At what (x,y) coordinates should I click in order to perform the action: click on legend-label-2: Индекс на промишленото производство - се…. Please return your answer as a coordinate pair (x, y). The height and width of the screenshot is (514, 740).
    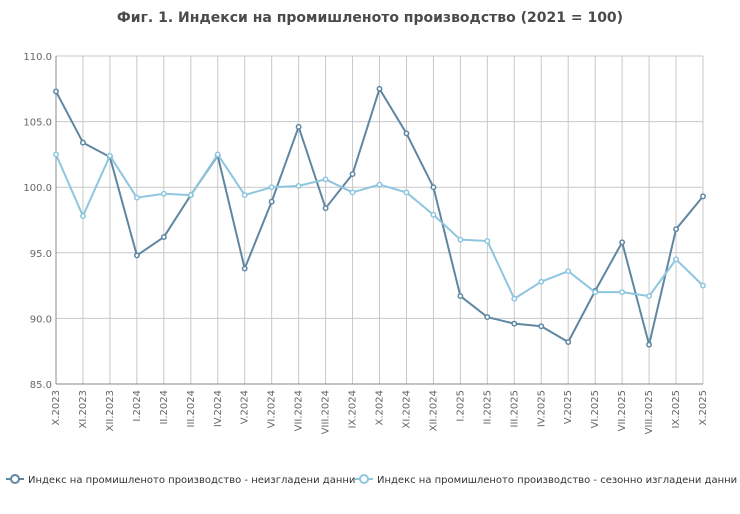
    Looking at the image, I should click on (557, 480).